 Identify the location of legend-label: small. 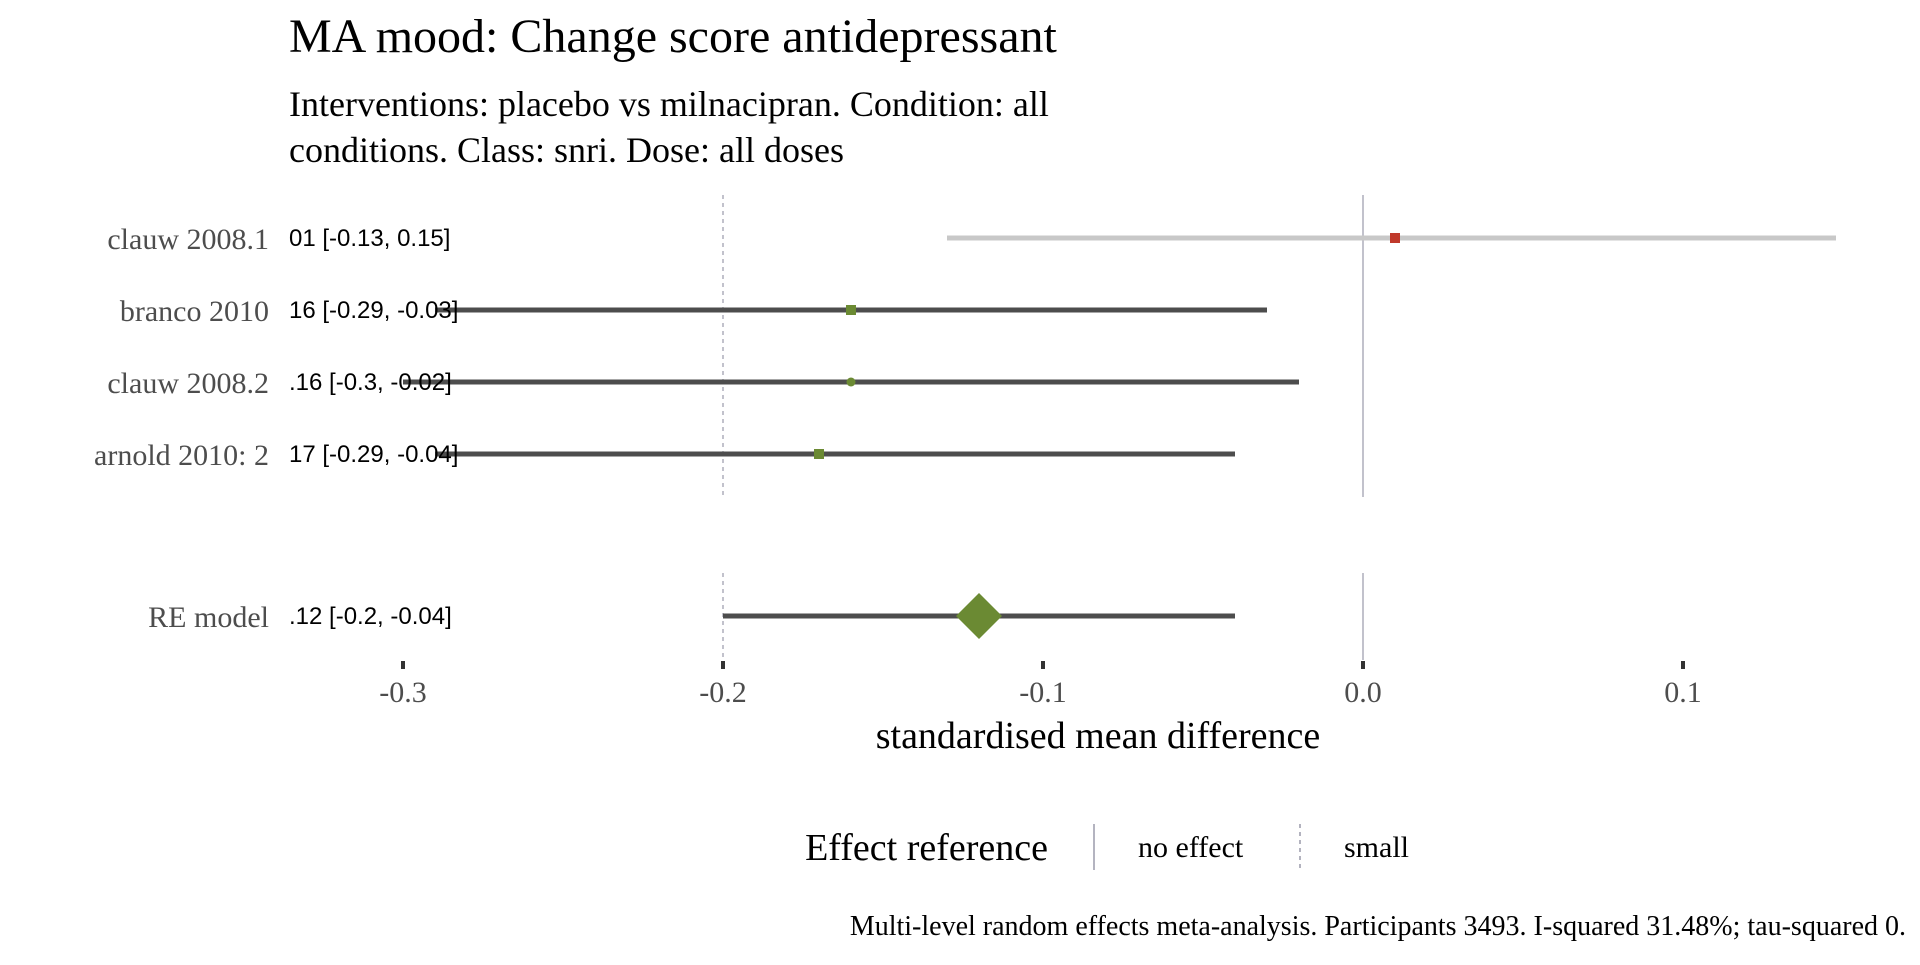
(1376, 847).